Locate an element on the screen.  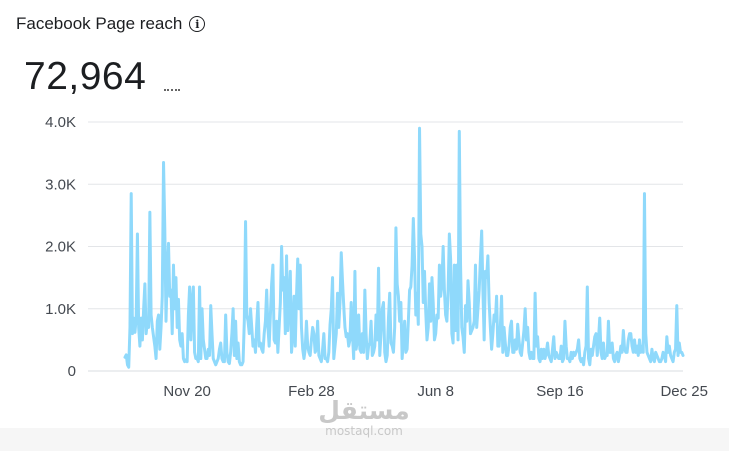
page-title: Facebook Page reach is located at coordinates (99, 23).